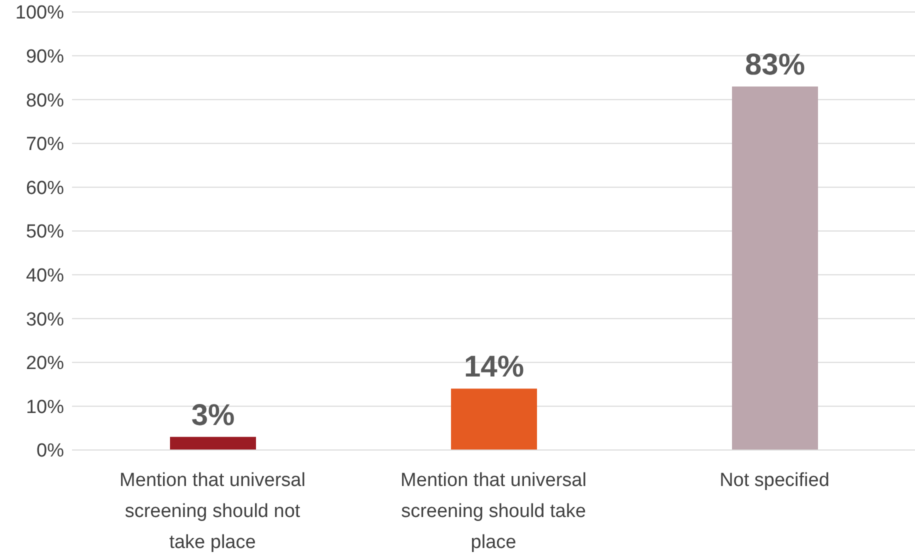  I want to click on y-tick-label: 40%, so click(45, 276).